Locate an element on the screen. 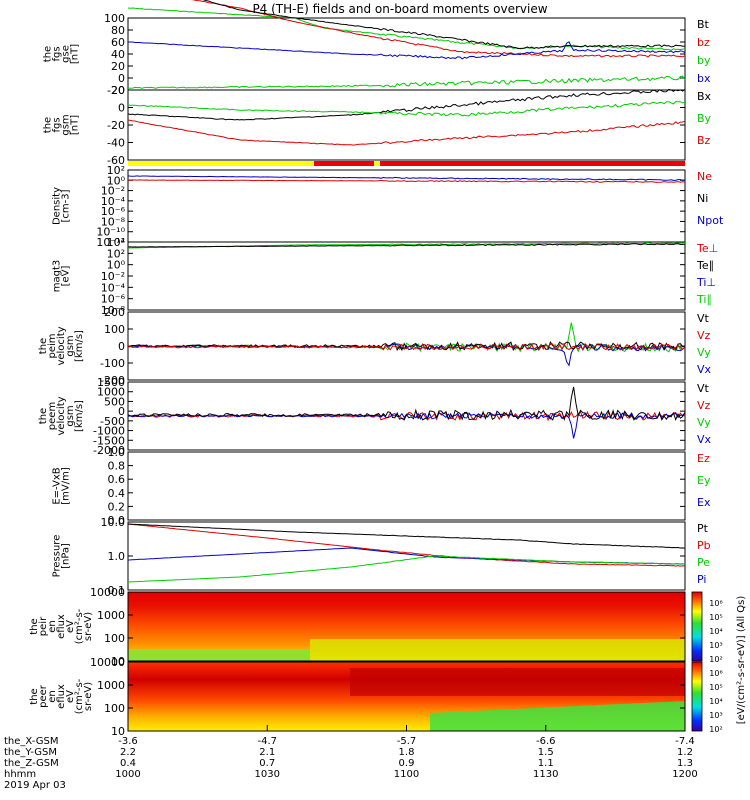 The width and height of the screenshot is (750, 800). ytick-label: -60 is located at coordinates (116, 160).